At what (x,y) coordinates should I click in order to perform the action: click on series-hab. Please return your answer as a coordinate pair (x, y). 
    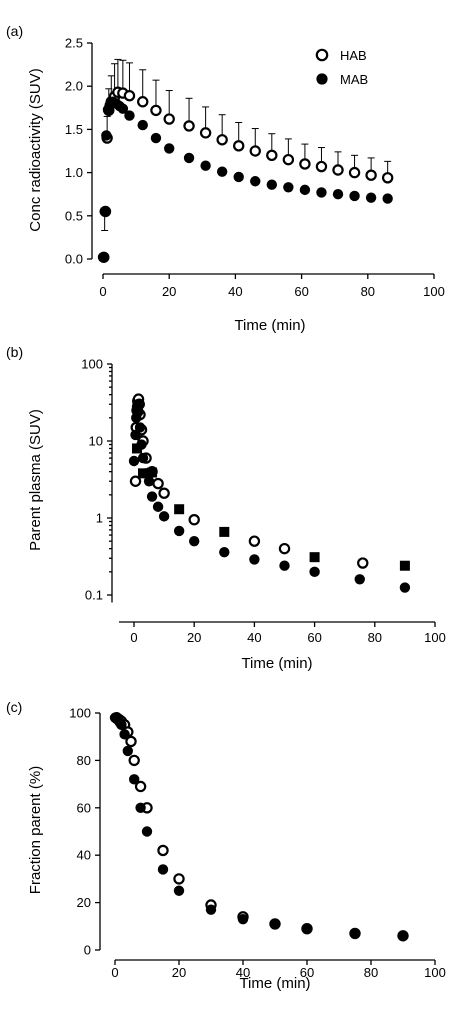
    Looking at the image, I should click on (246, 174).